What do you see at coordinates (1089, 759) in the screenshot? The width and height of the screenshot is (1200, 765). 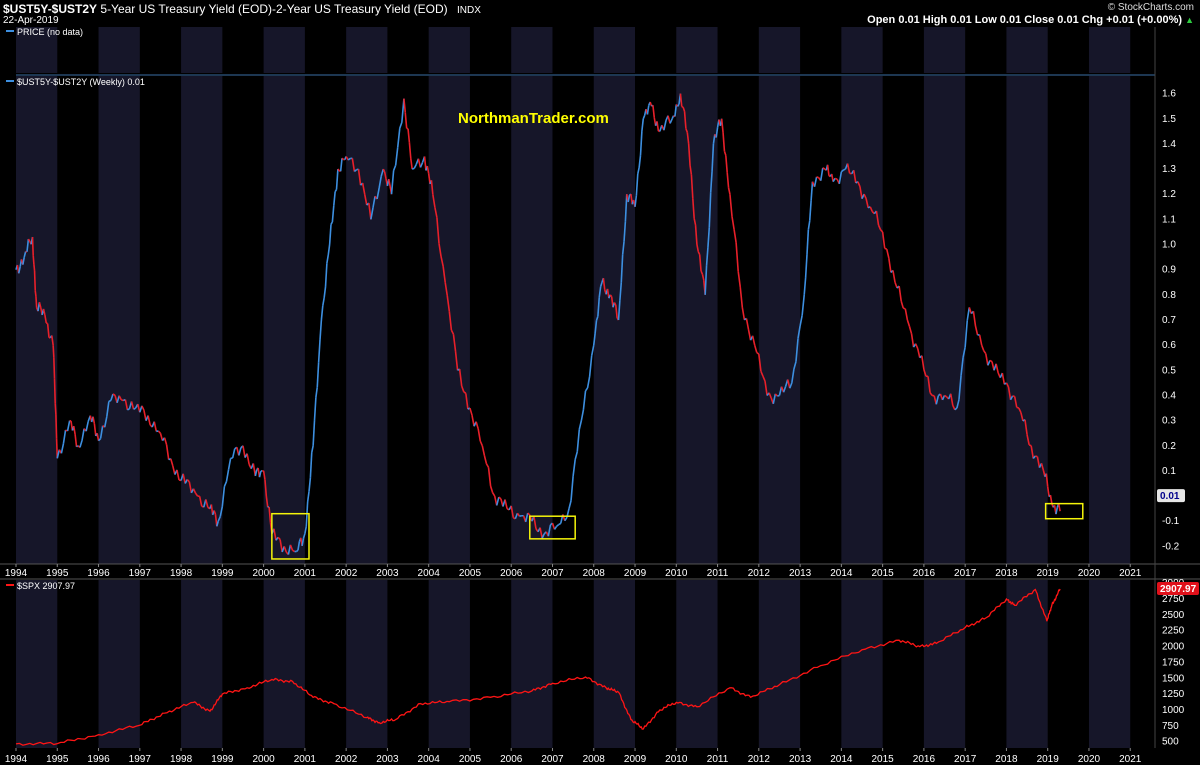 I see `x-tick-label: 2020` at bounding box center [1089, 759].